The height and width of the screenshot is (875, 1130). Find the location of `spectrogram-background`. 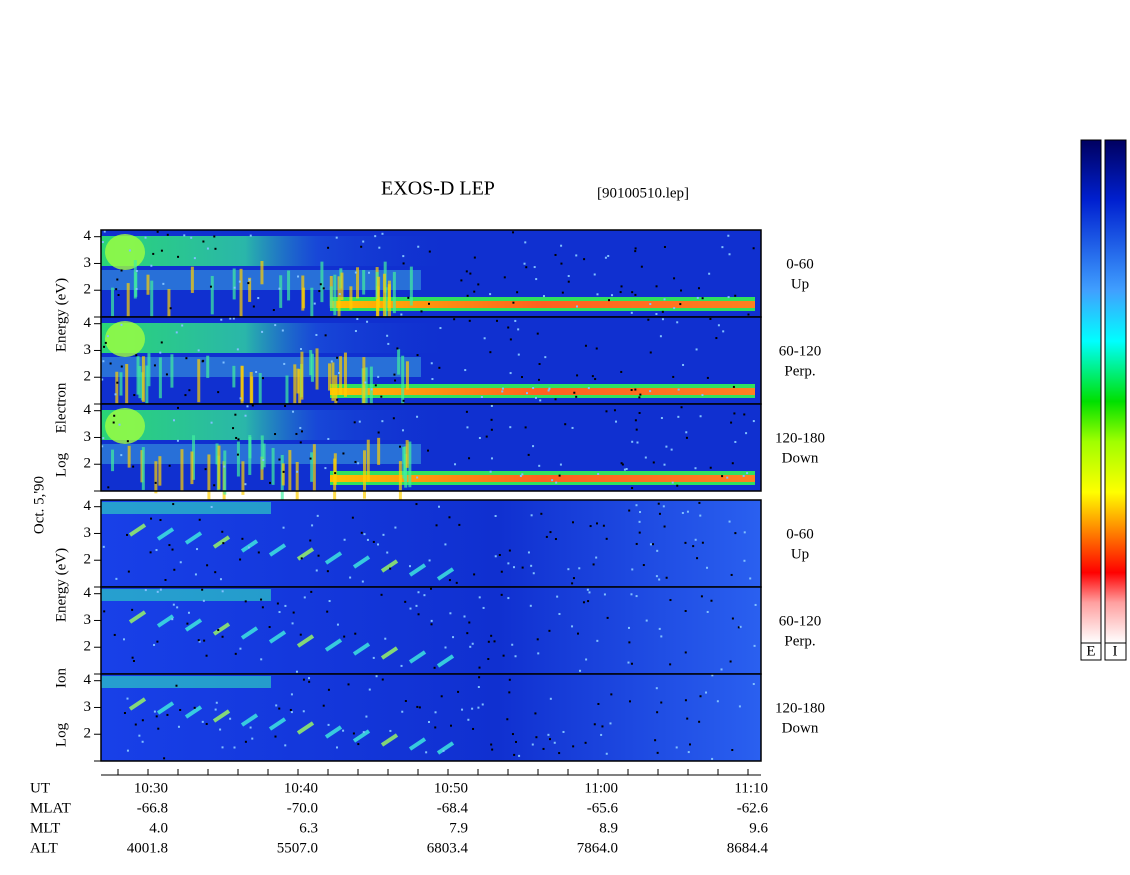

spectrogram-background is located at coordinates (431, 717).